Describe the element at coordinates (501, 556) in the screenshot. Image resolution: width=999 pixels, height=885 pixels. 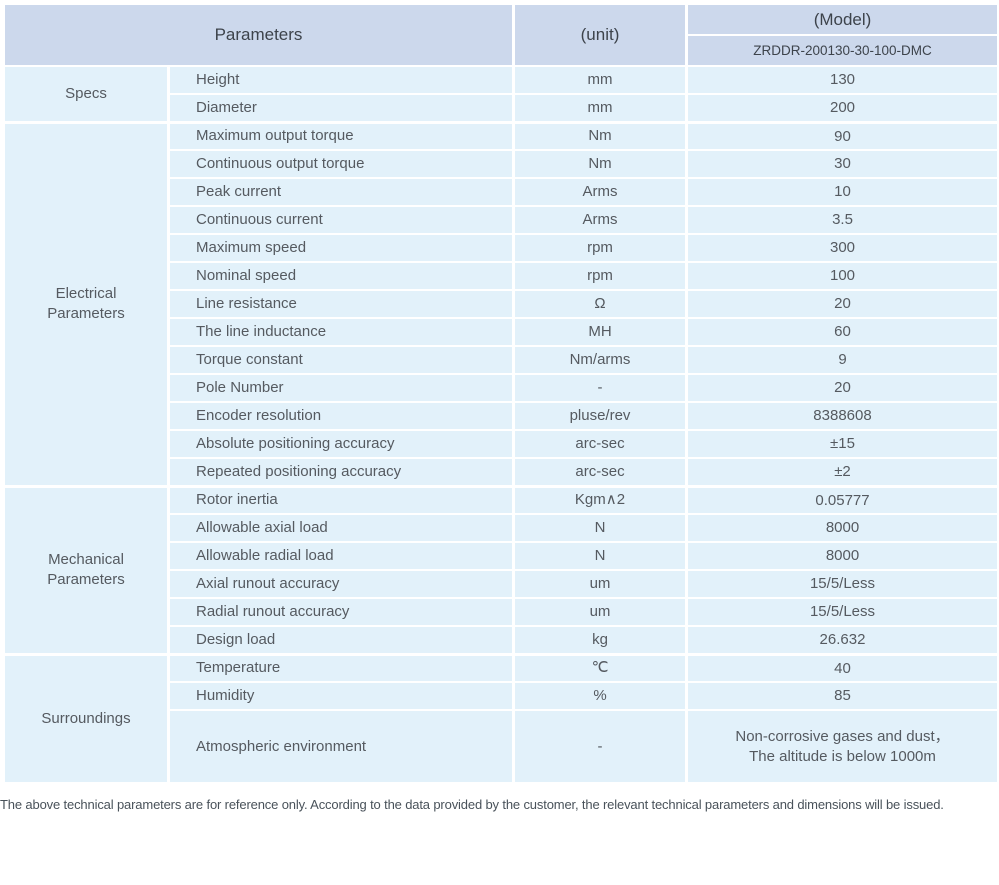
I see `table-row: Allowable radial load N 8000` at that location.